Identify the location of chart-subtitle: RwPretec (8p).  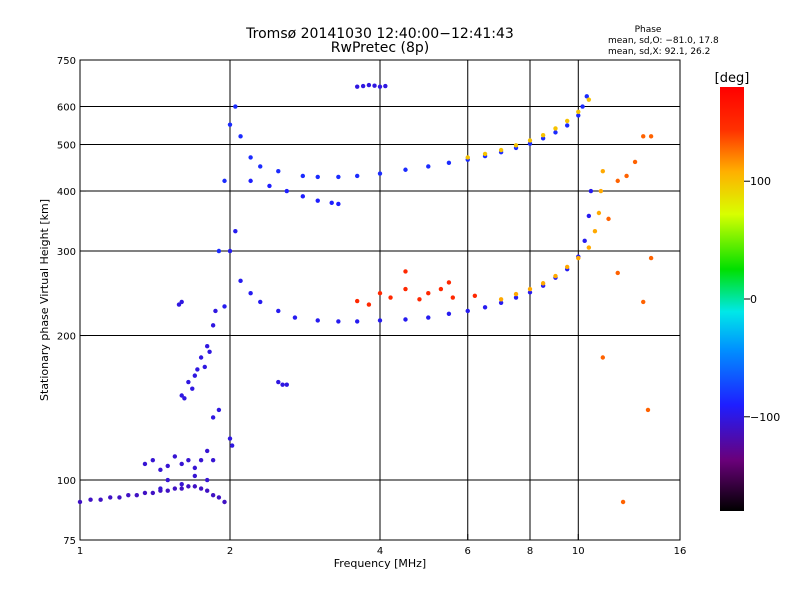
(380, 48).